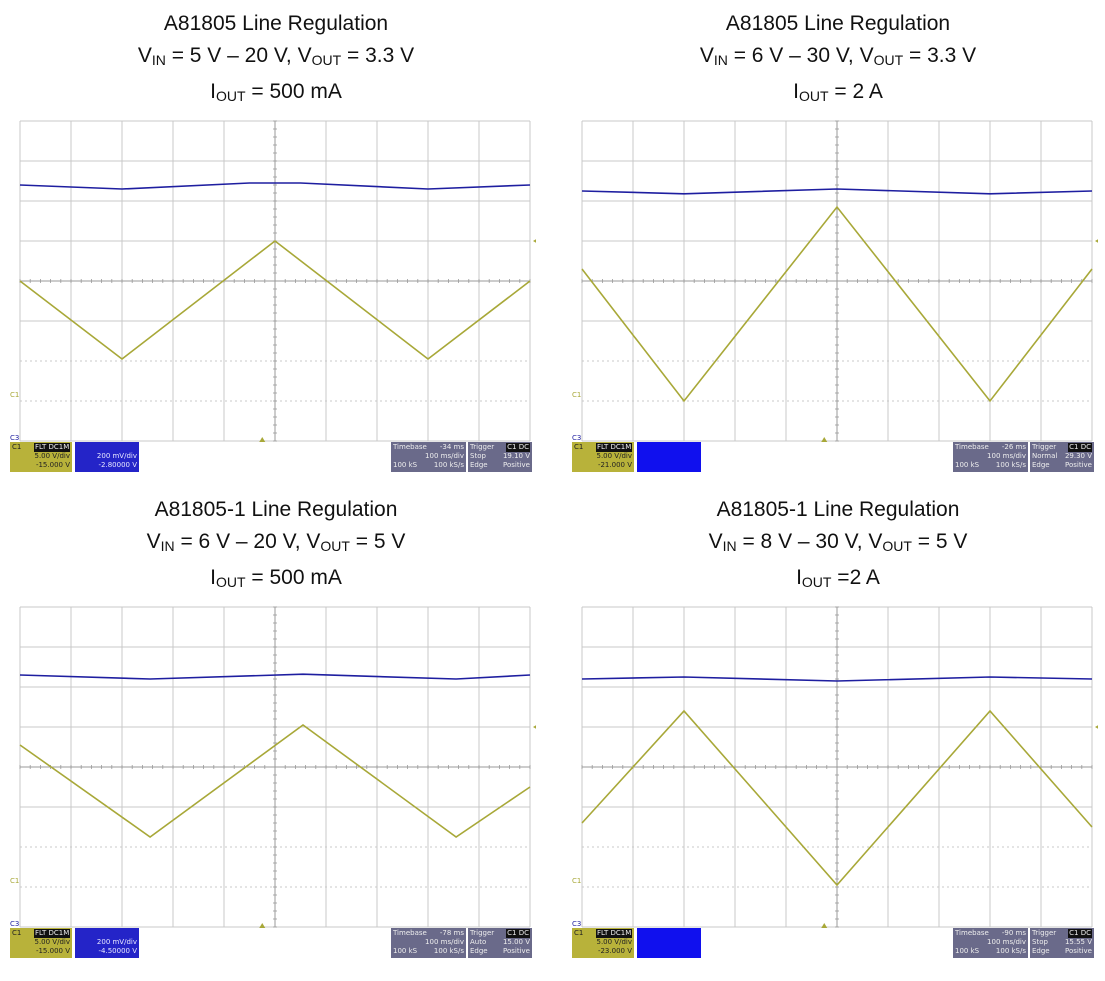 This screenshot has height=981, width=1105. What do you see at coordinates (500, 457) in the screenshot?
I see `trigger-descriptor: Trigger C1 DC Stop 19.10 V Edge Positive` at bounding box center [500, 457].